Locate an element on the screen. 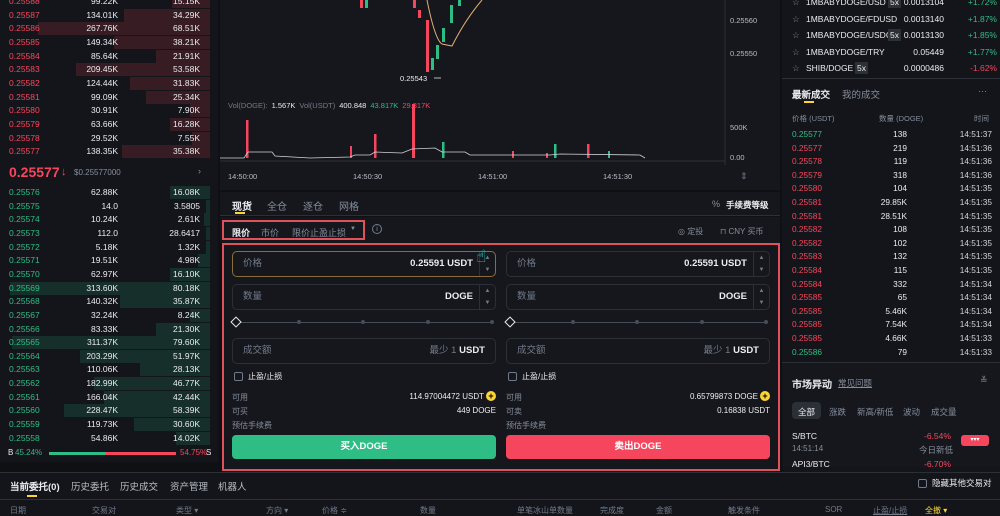 The image size is (1000, 516). chevron-right-icon: › is located at coordinates (199, 171).